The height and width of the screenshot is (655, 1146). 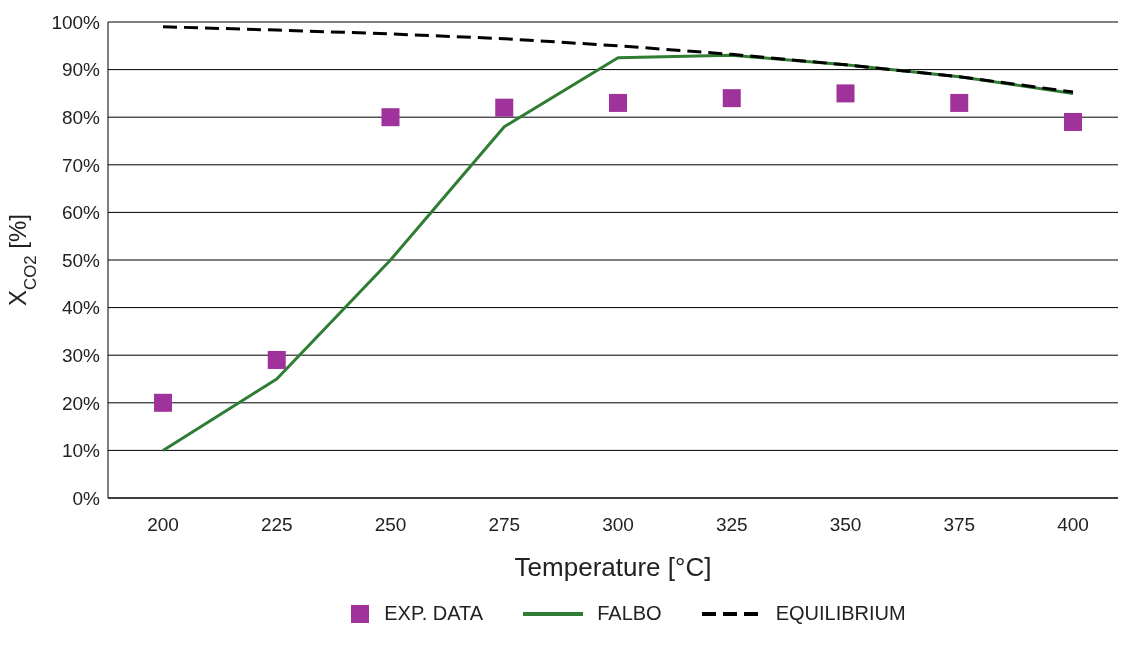 I want to click on x-tick-label: 225, so click(x=276, y=525).